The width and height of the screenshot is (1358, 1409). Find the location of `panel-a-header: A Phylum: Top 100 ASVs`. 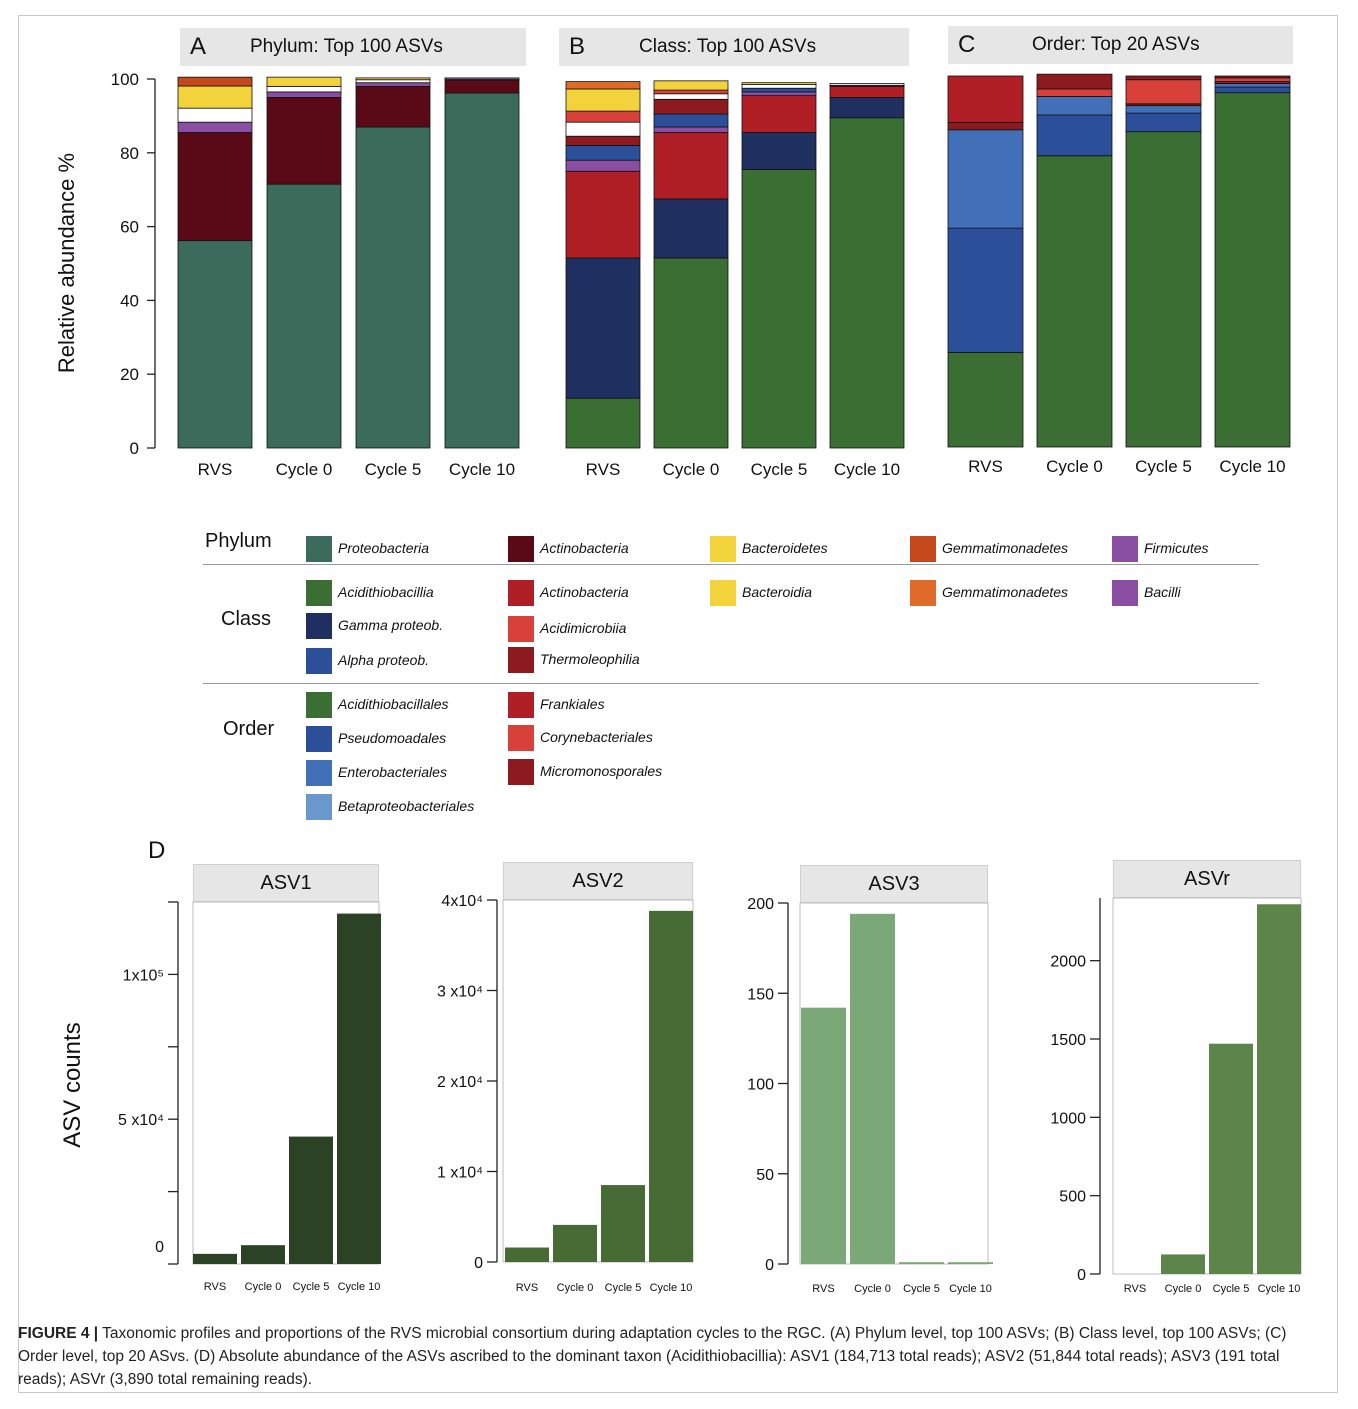

panel-a-header: A Phylum: Top 100 ASVs is located at coordinates (353, 47).